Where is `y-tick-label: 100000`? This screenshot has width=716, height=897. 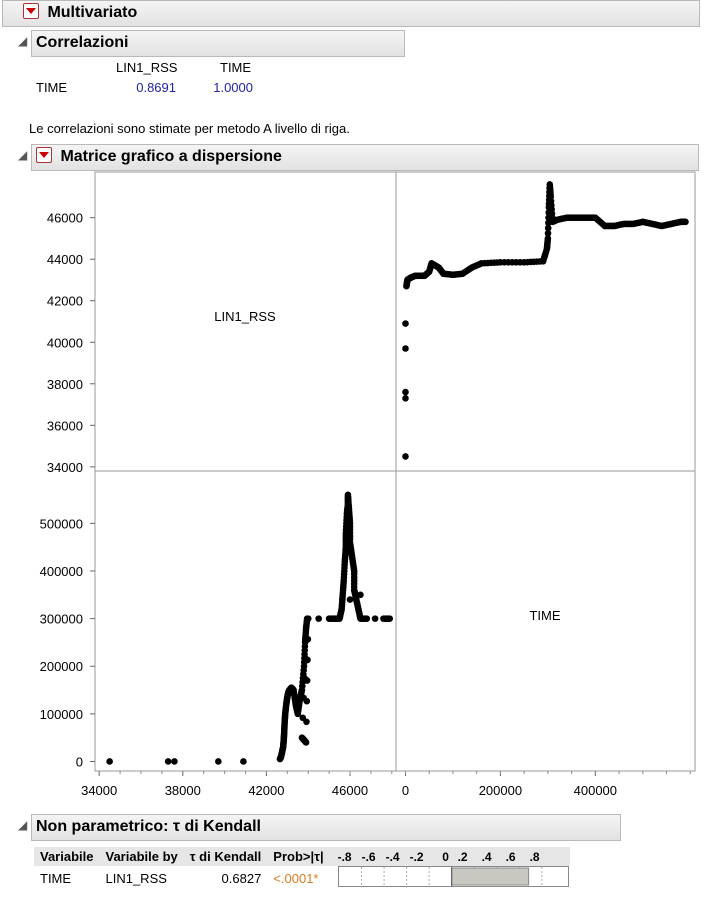
y-tick-label: 100000 is located at coordinates (61, 714).